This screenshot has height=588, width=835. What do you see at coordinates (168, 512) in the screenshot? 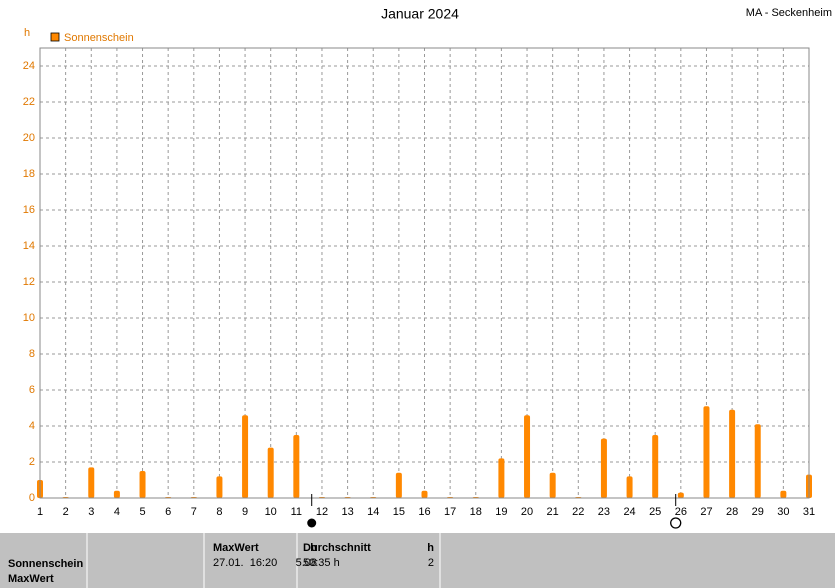
I see `x-tick-label: 6` at bounding box center [168, 512].